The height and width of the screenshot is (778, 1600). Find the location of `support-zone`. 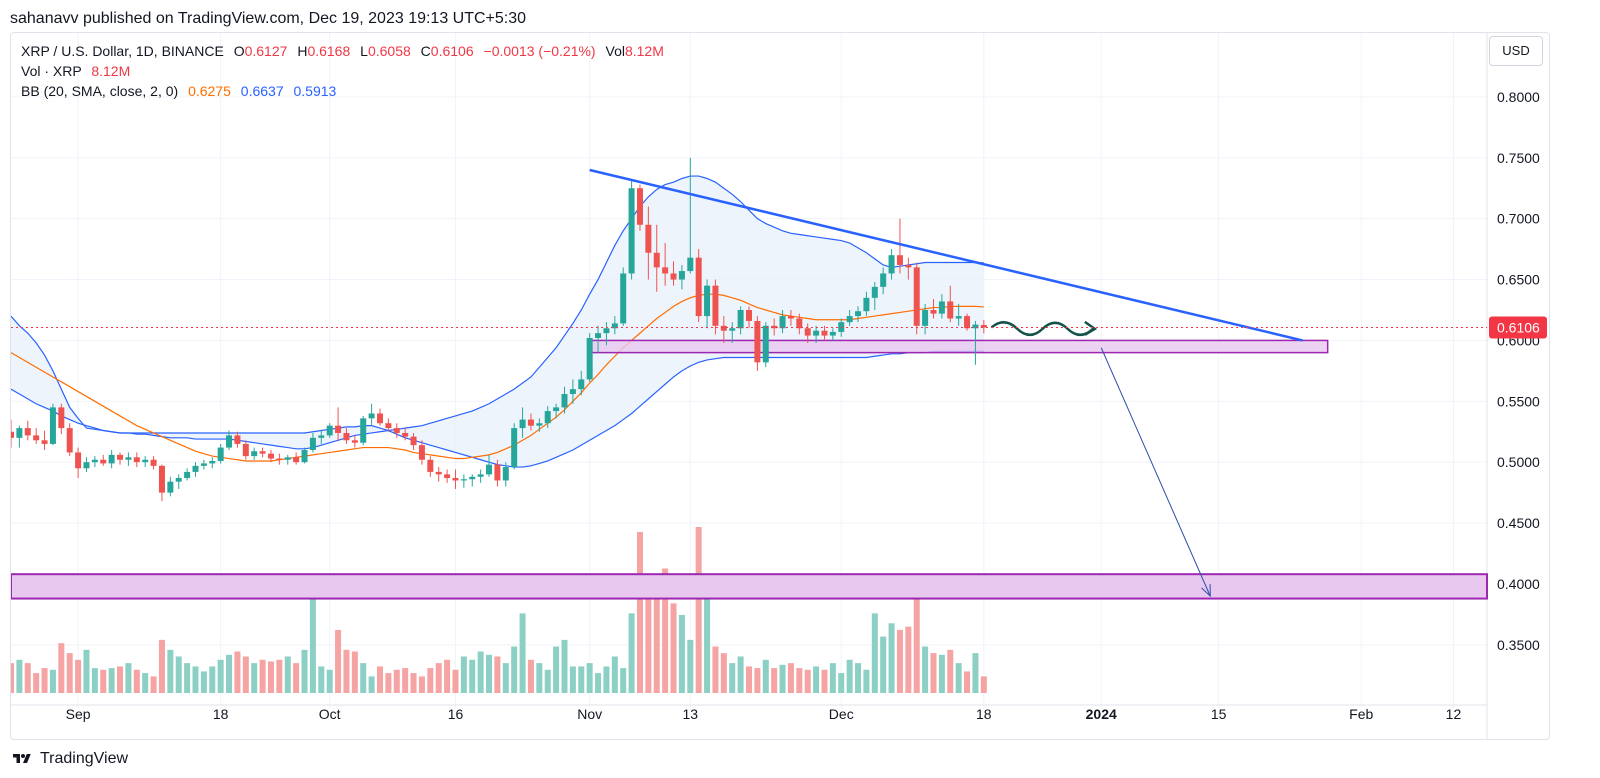

support-zone is located at coordinates (958, 346).